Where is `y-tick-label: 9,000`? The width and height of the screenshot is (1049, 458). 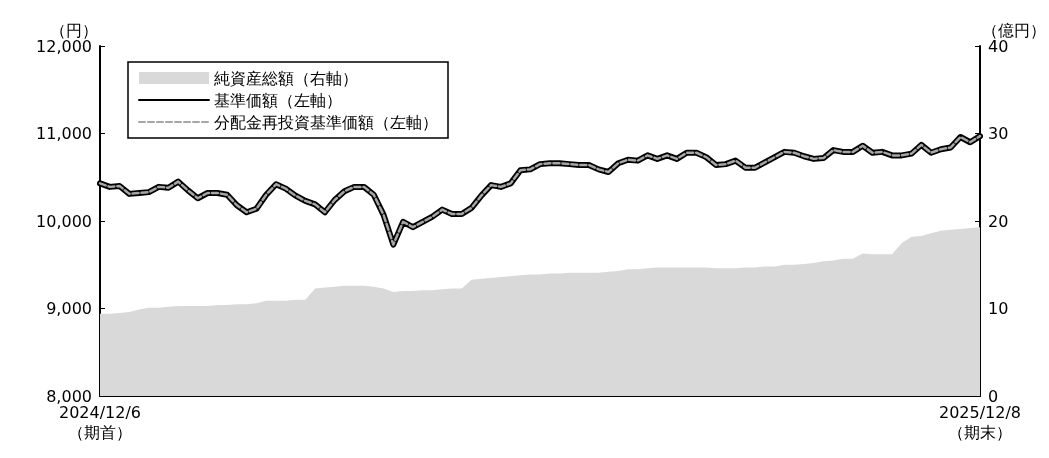 y-tick-label: 9,000 is located at coordinates (69, 308).